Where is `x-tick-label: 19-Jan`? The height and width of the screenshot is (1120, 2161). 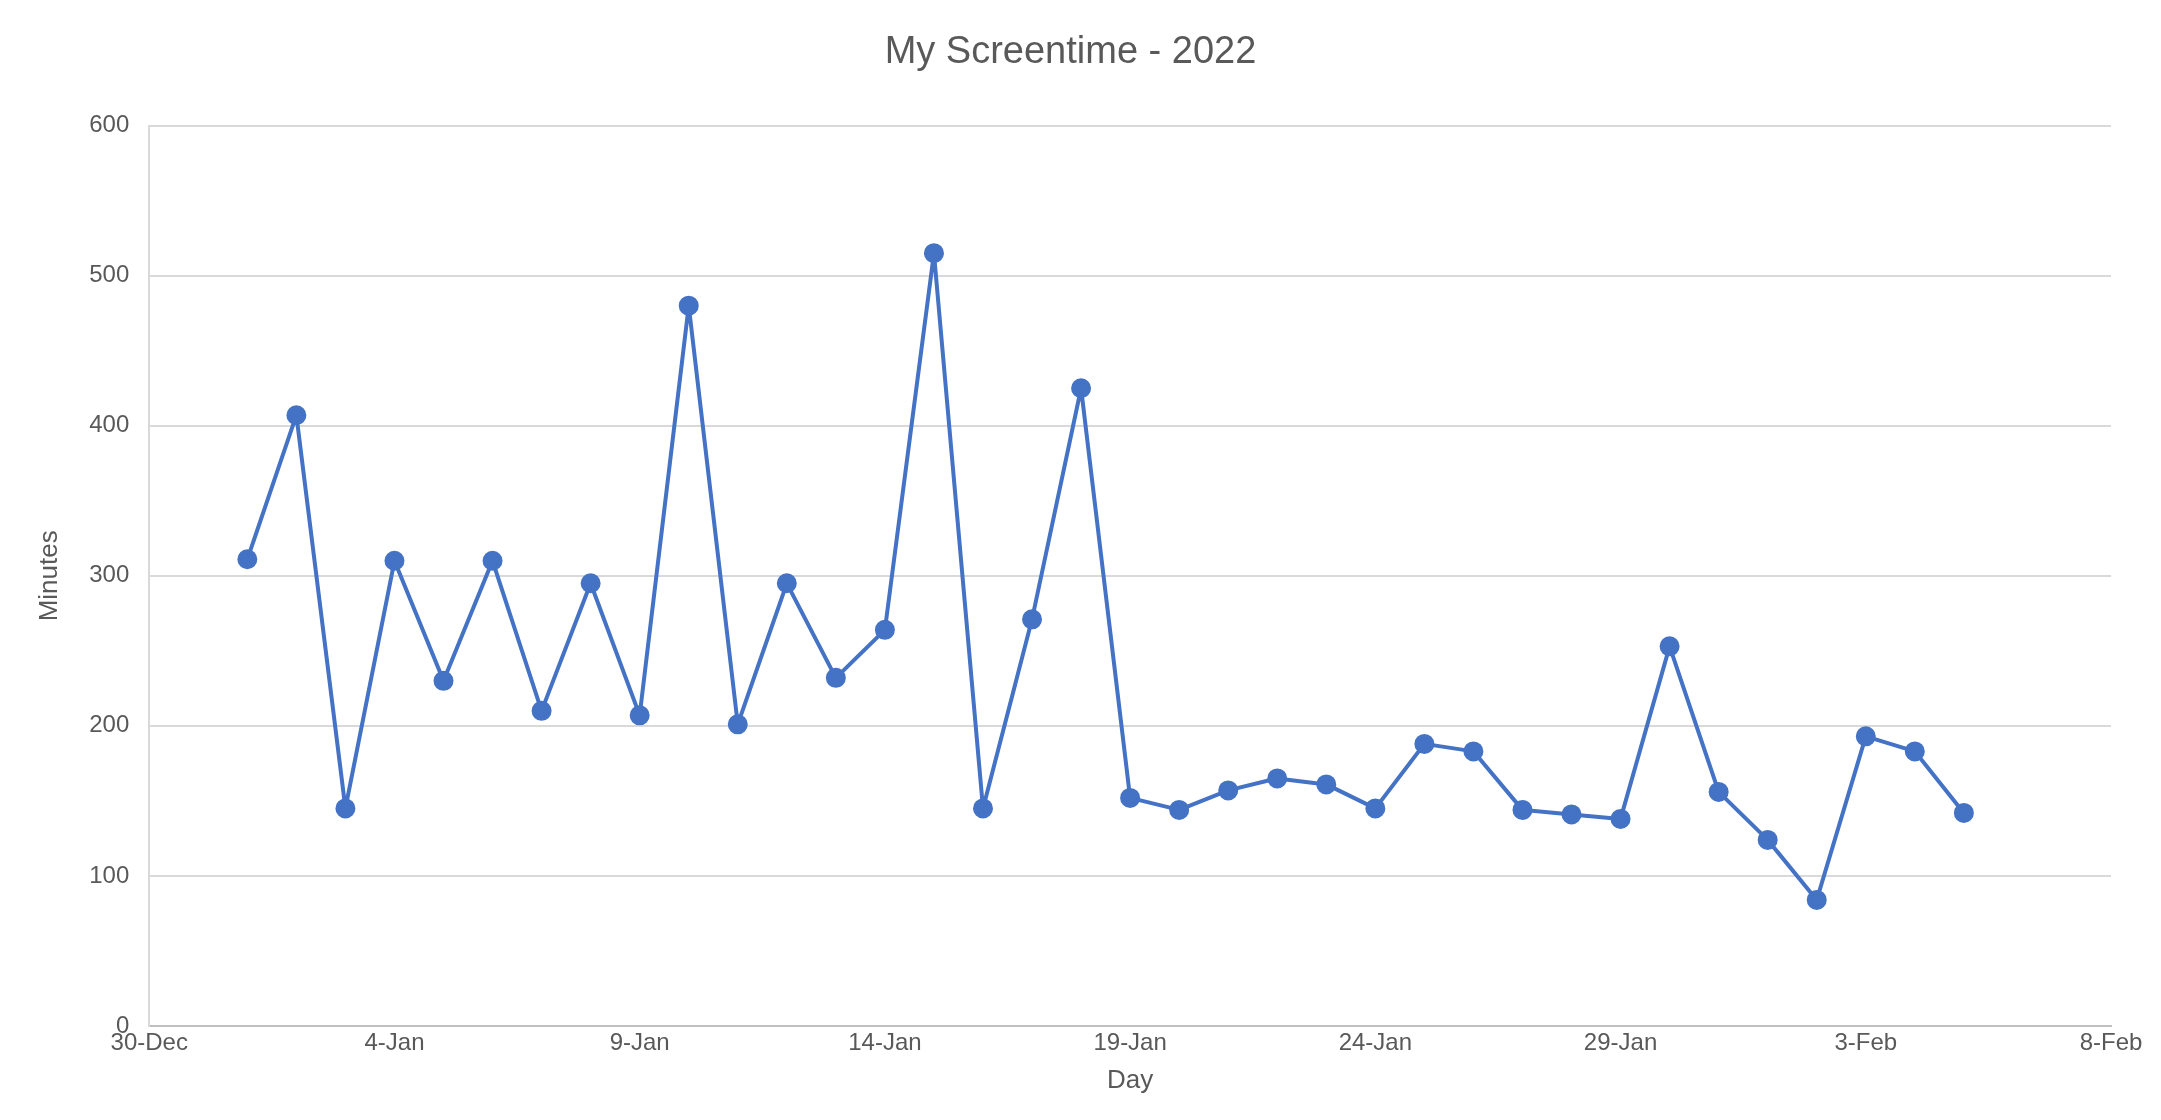 x-tick-label: 19-Jan is located at coordinates (1130, 1042).